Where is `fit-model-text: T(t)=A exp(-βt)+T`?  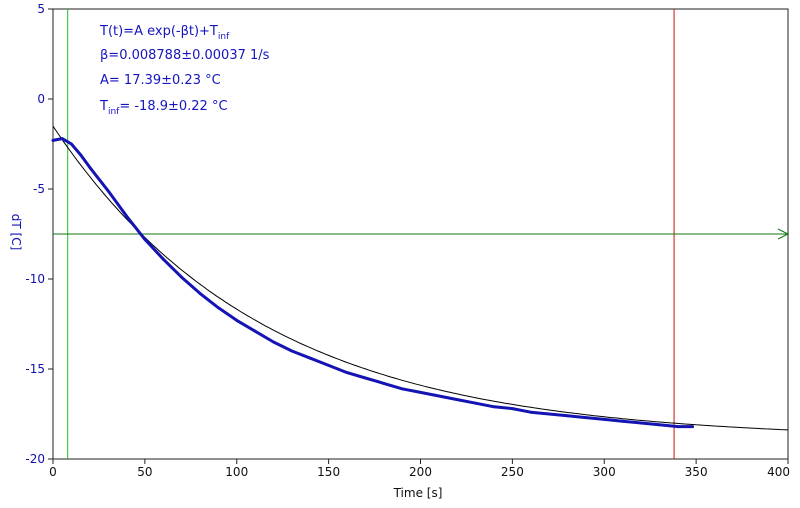 fit-model-text: T(t)=A exp(-βt)+T is located at coordinates (158, 31).